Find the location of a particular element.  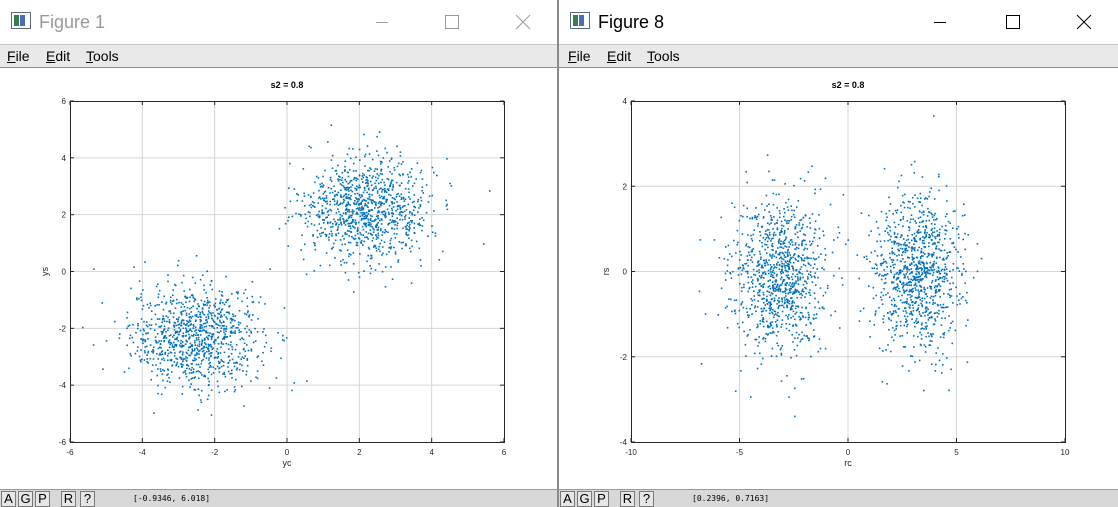

title-bar: Figure 1 is located at coordinates (278, 22).